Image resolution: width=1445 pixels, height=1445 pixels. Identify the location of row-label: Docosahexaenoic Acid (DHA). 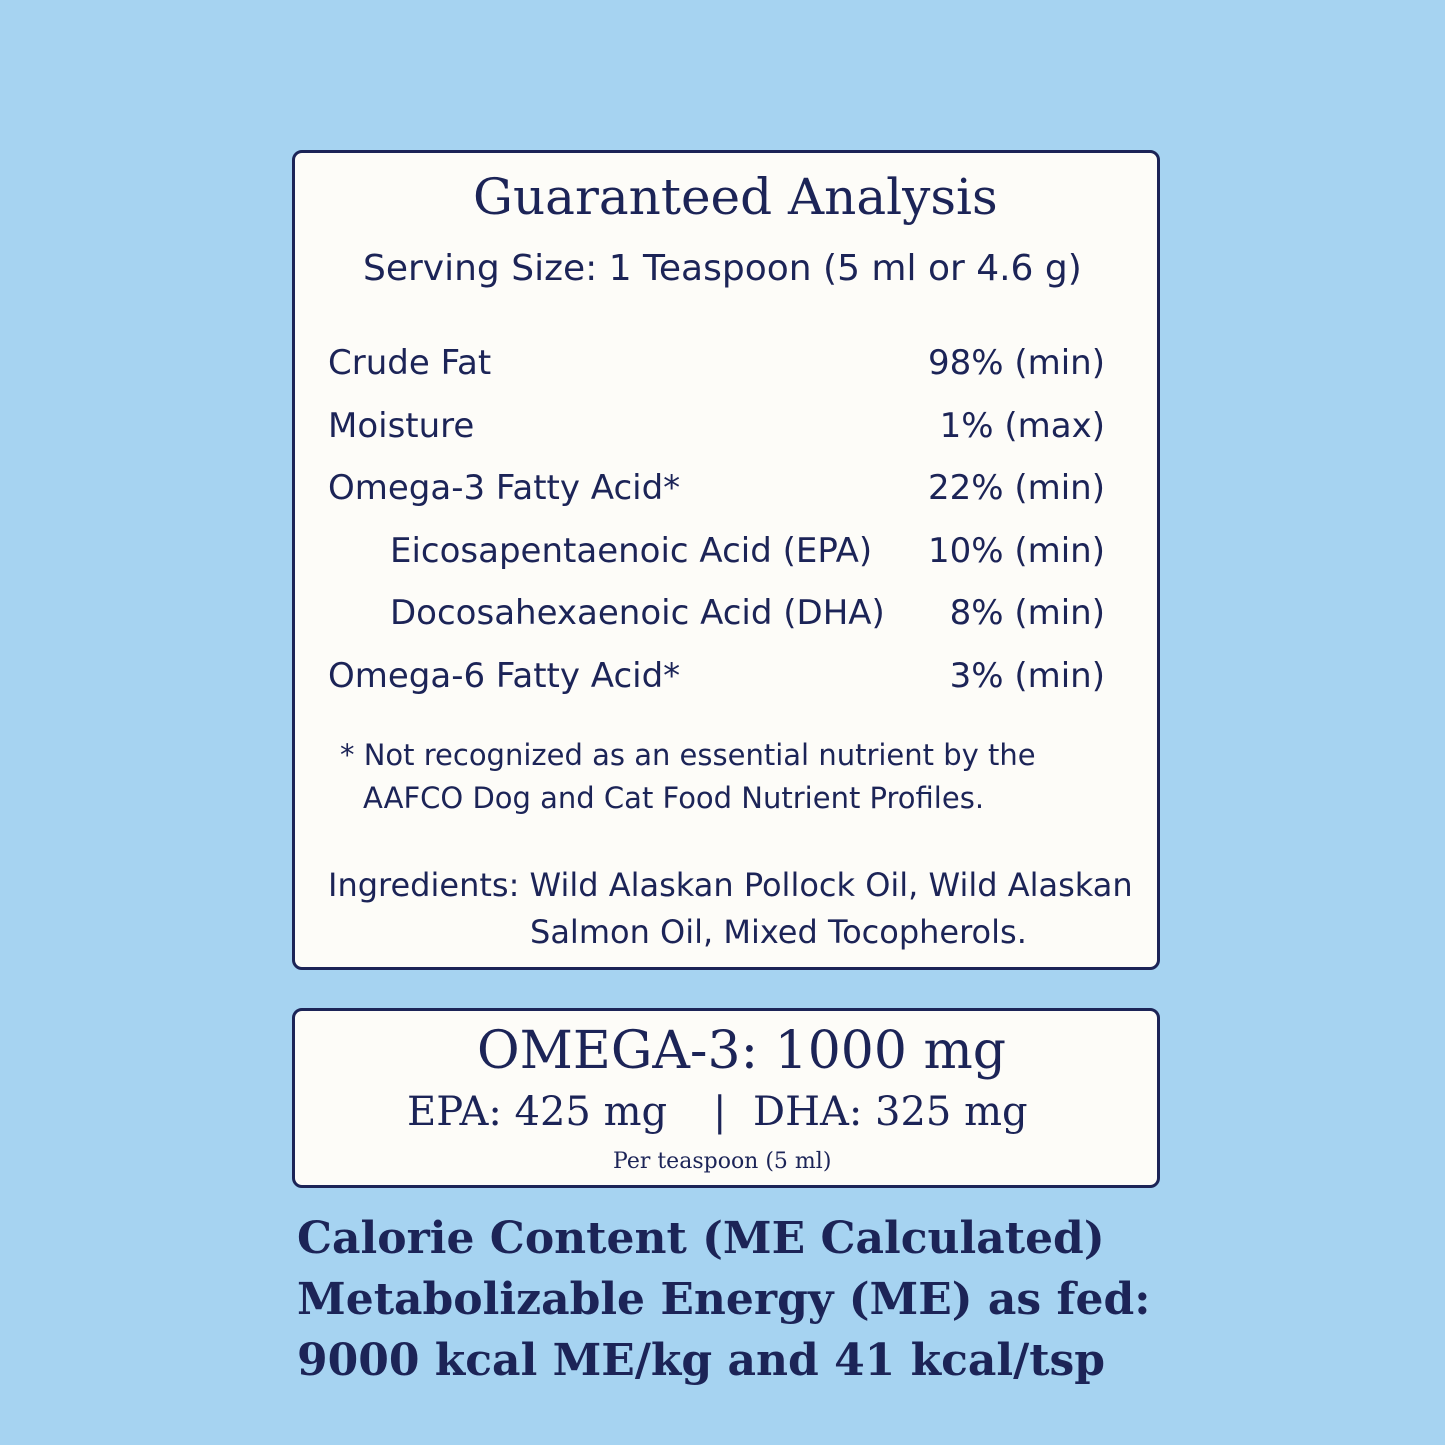
(637, 613).